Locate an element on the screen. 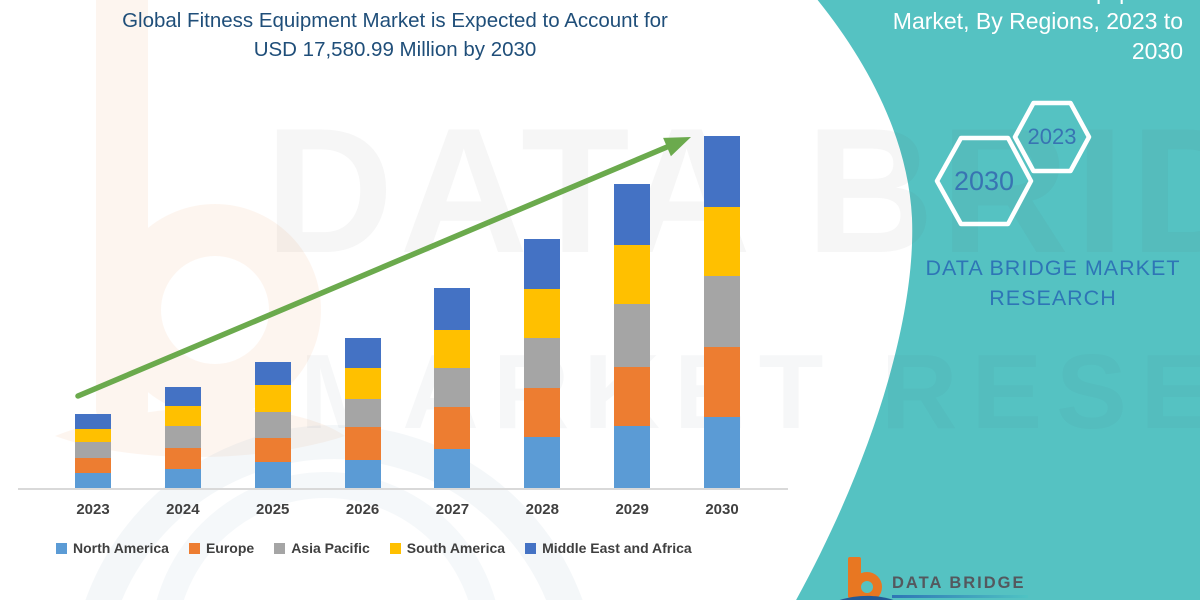 This screenshot has height=600, width=1200. x-axis-label: 2029 is located at coordinates (632, 509).